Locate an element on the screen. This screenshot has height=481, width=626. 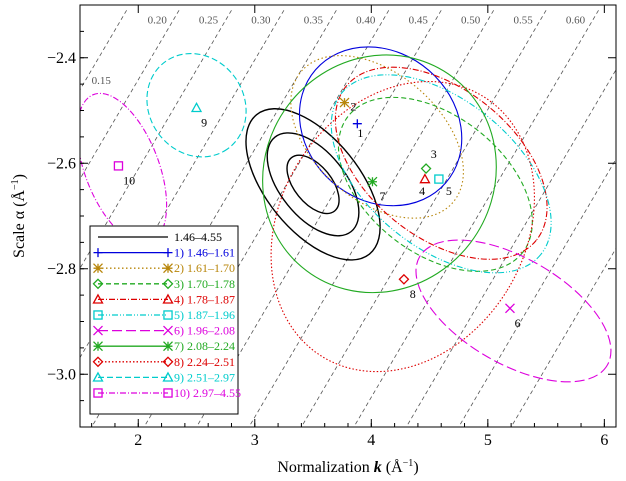
x-tick-label: 5 is located at coordinates (488, 440).